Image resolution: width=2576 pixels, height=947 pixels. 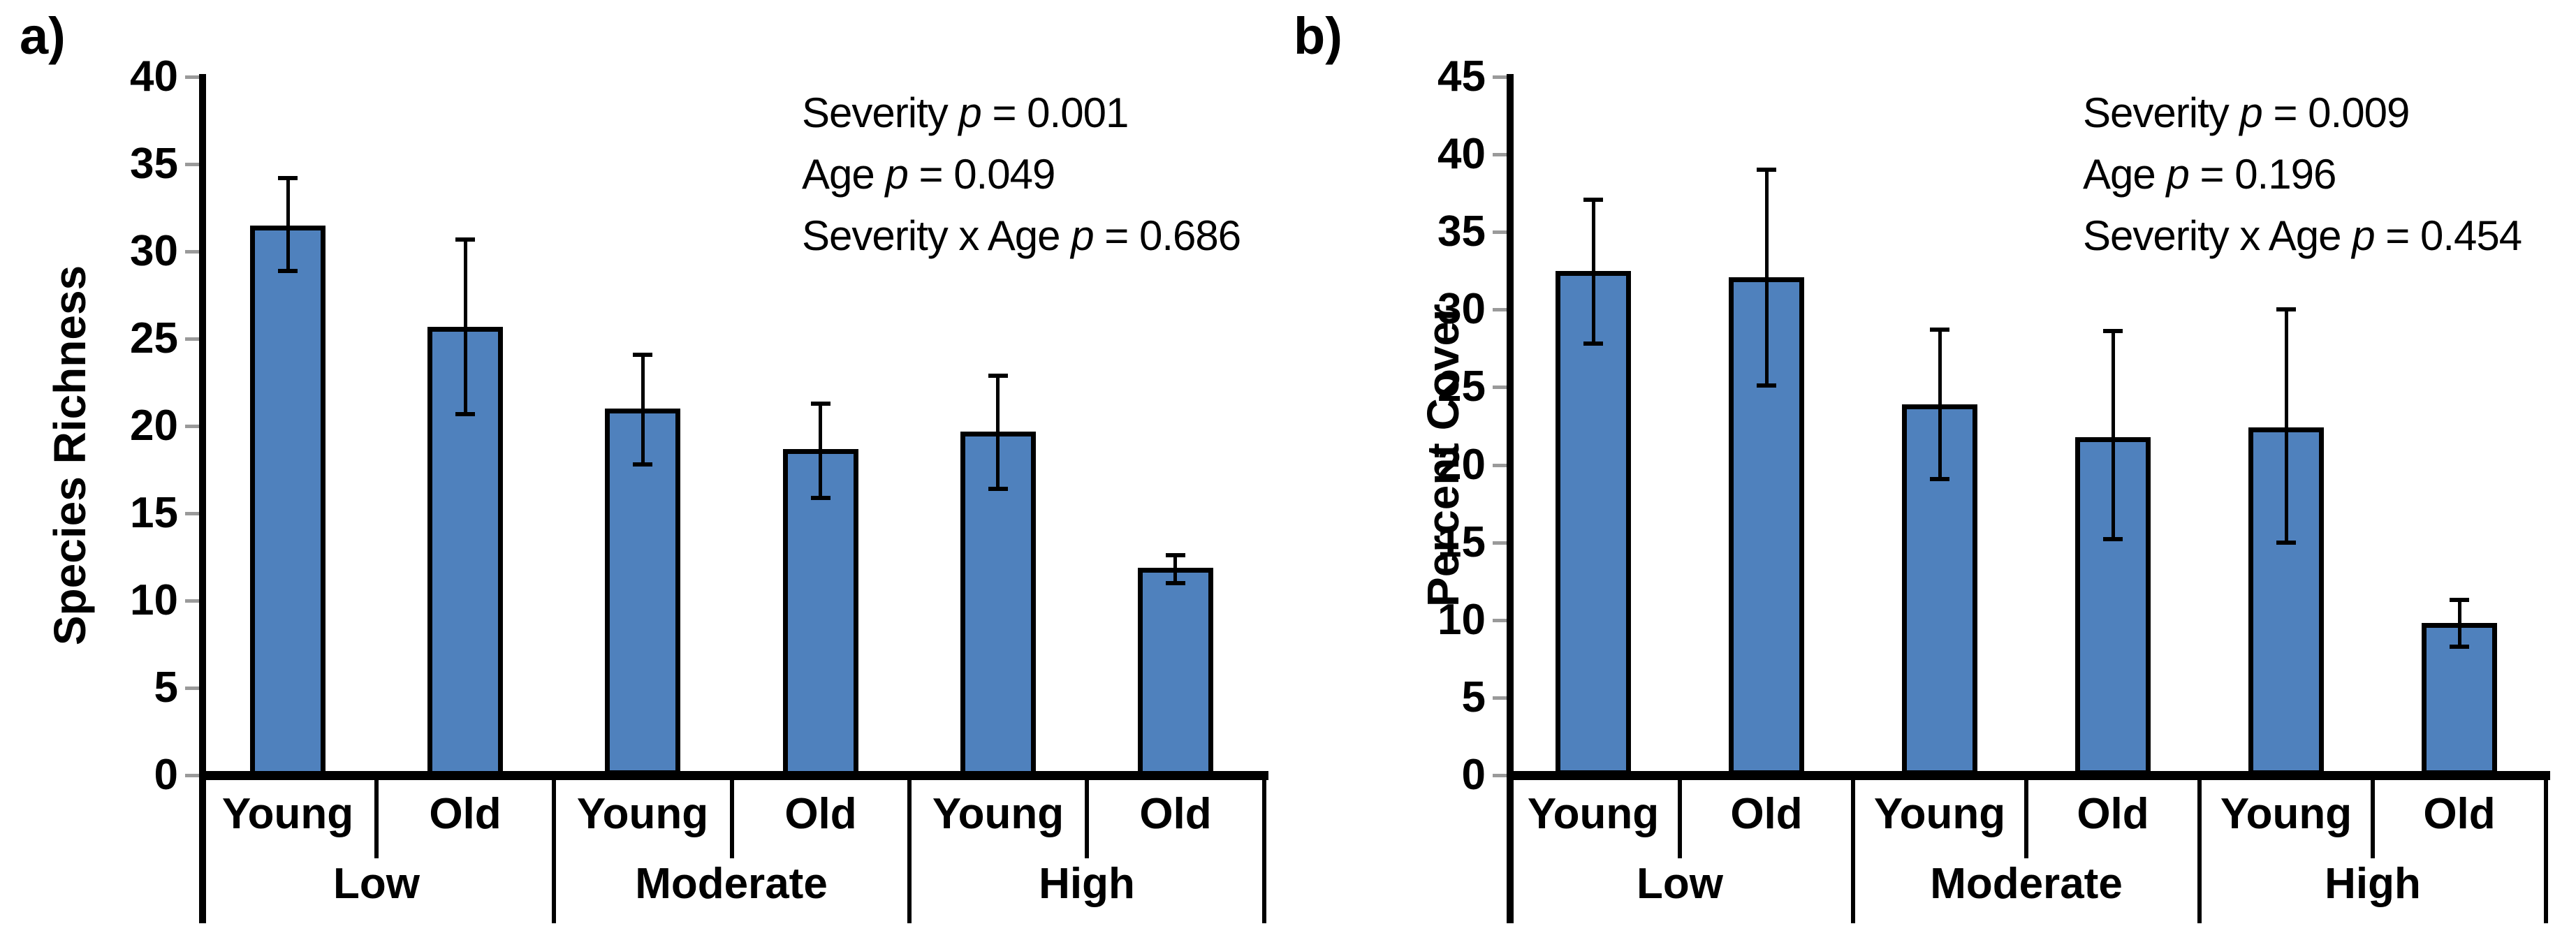 I want to click on stats-p-value-line: Age p = 0.196, so click(x=2209, y=174).